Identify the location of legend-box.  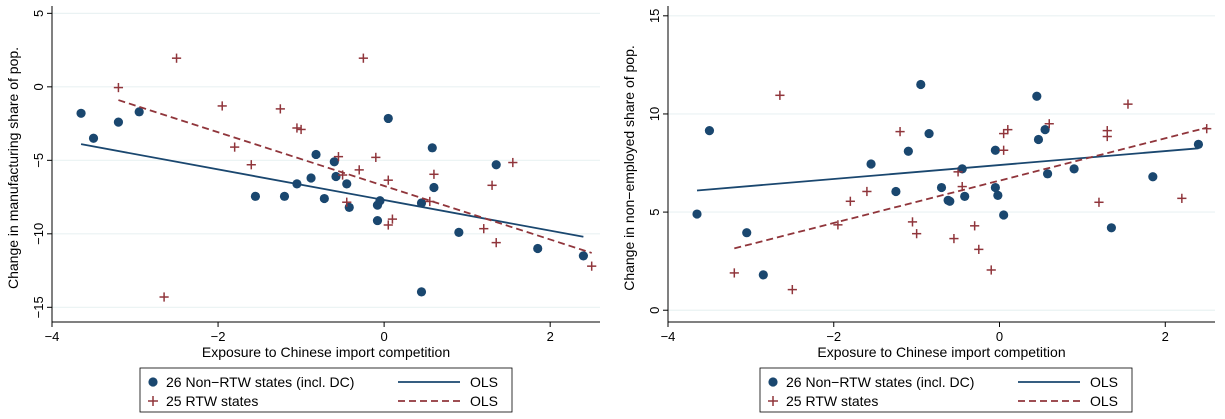
(946, 390).